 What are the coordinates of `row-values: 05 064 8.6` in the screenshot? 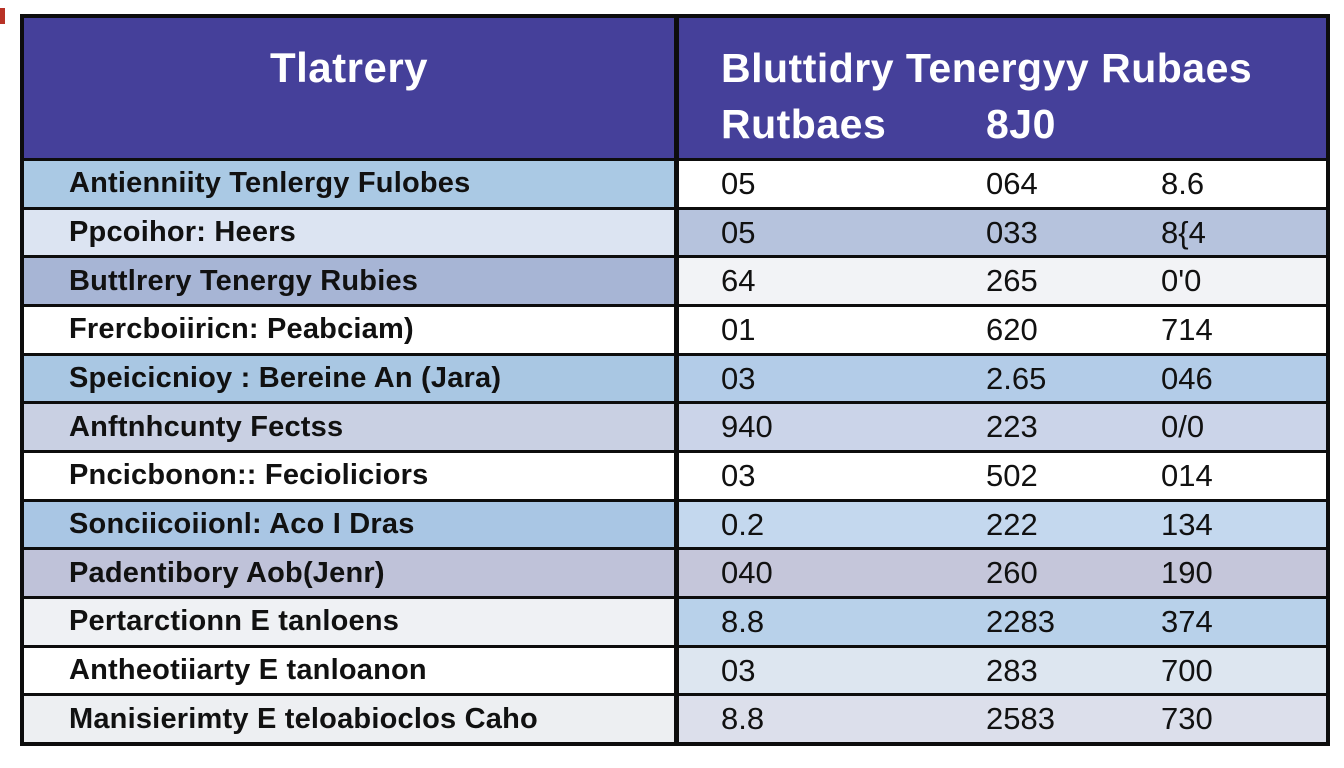 It's located at (1002, 184).